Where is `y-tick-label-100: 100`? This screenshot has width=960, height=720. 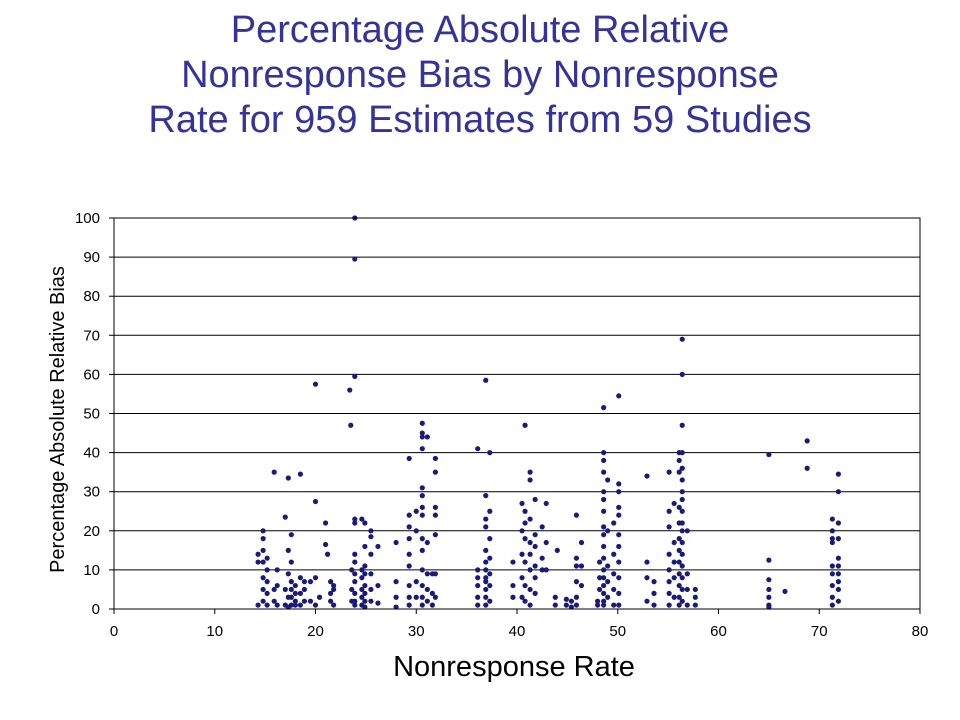 y-tick-label-100: 100 is located at coordinates (87, 218).